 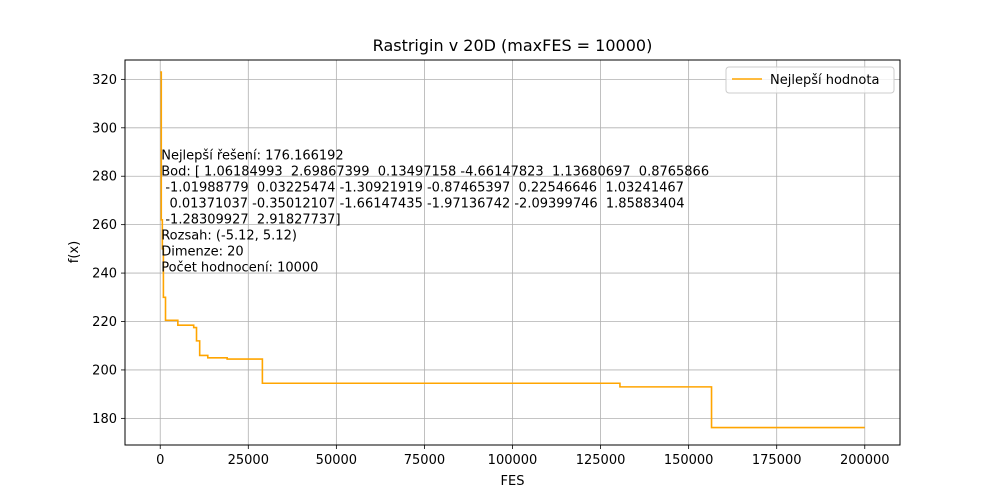 What do you see at coordinates (513, 45) in the screenshot?
I see `chart-title: Rastrigin v 20D (maxFES = 10000)` at bounding box center [513, 45].